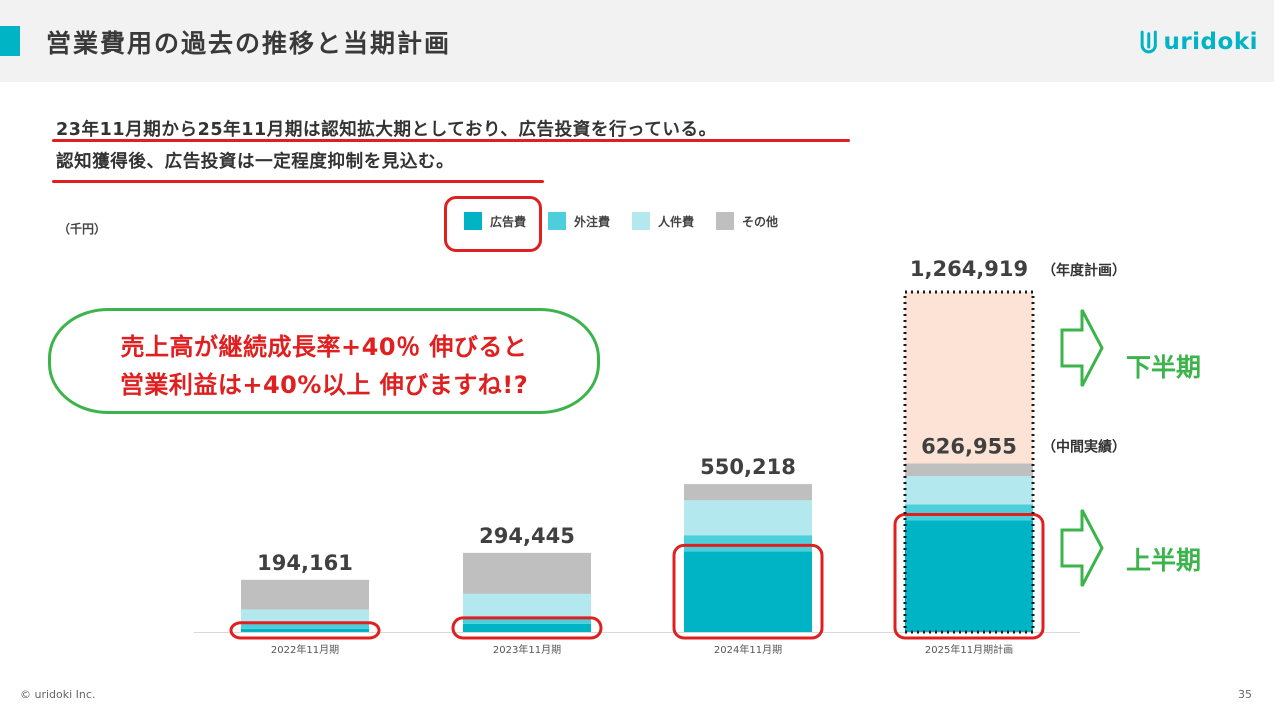 The height and width of the screenshot is (724, 1274). Describe the element at coordinates (725, 221) in the screenshot. I see `legend-swatch-other` at that location.